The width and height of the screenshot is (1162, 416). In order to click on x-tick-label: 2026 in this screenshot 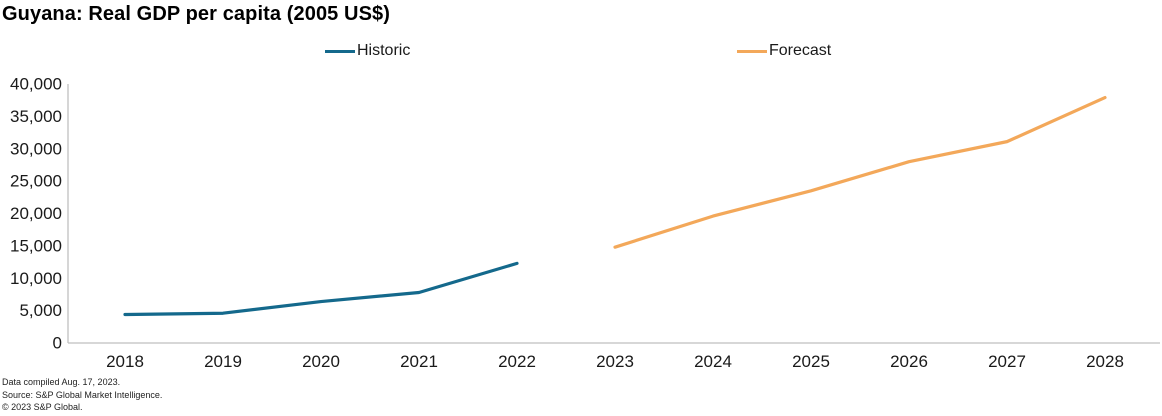, I will do `click(909, 361)`.